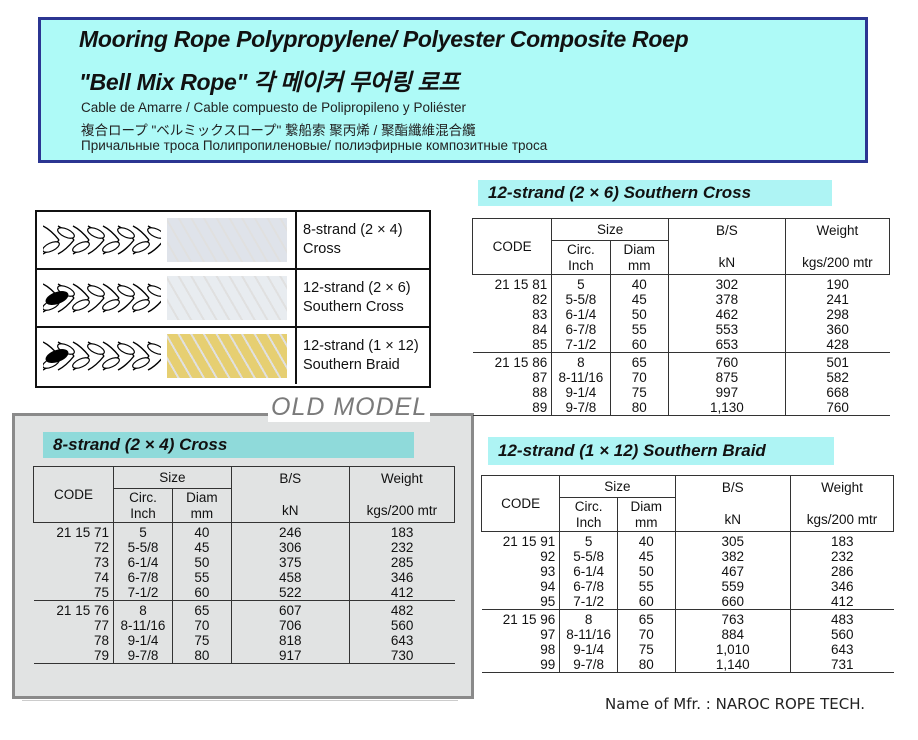 The height and width of the screenshot is (740, 918). What do you see at coordinates (837, 329) in the screenshot?
I see `weight-cell: 360` at bounding box center [837, 329].